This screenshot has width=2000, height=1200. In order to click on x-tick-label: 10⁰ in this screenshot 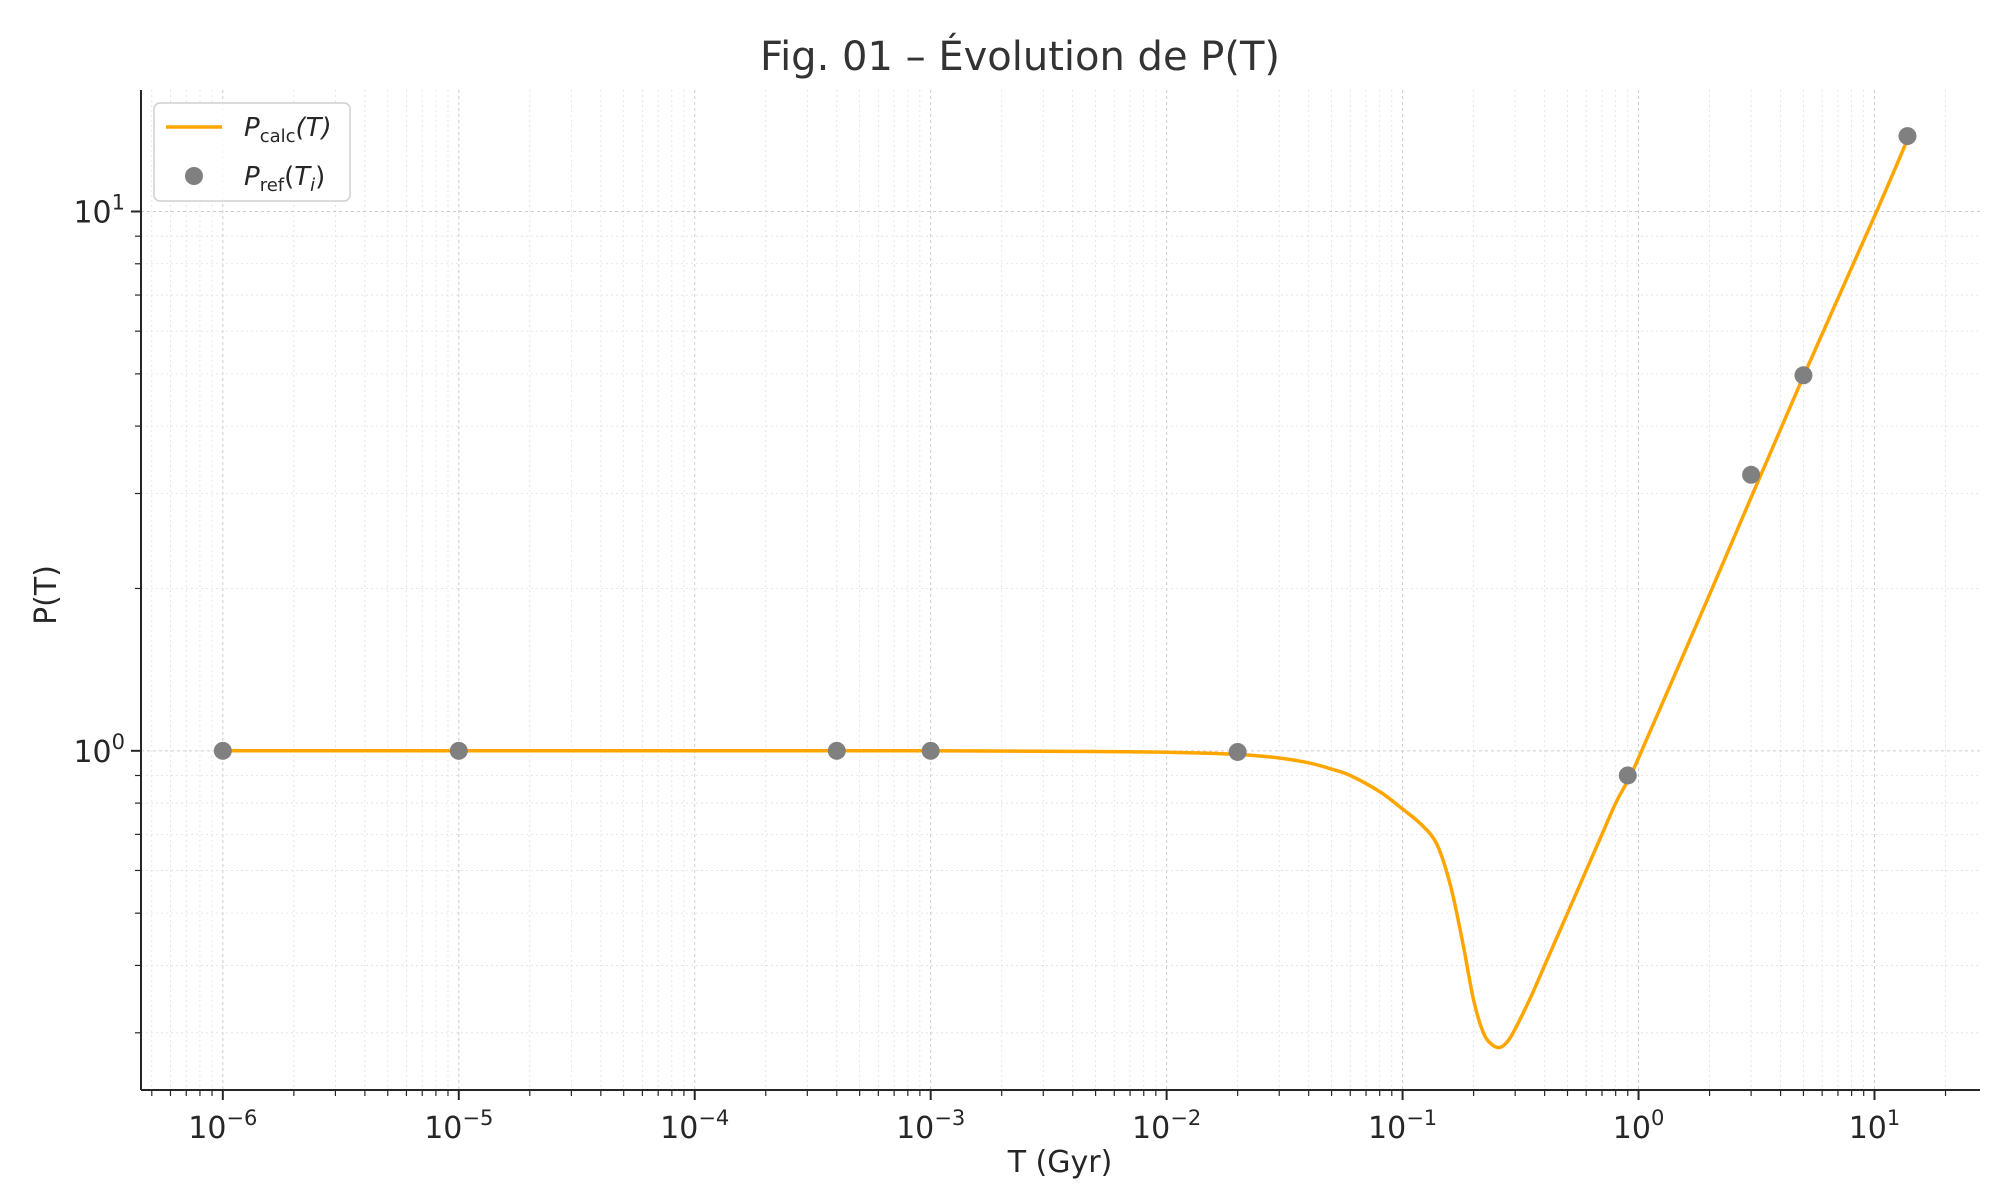, I will do `click(1639, 1126)`.